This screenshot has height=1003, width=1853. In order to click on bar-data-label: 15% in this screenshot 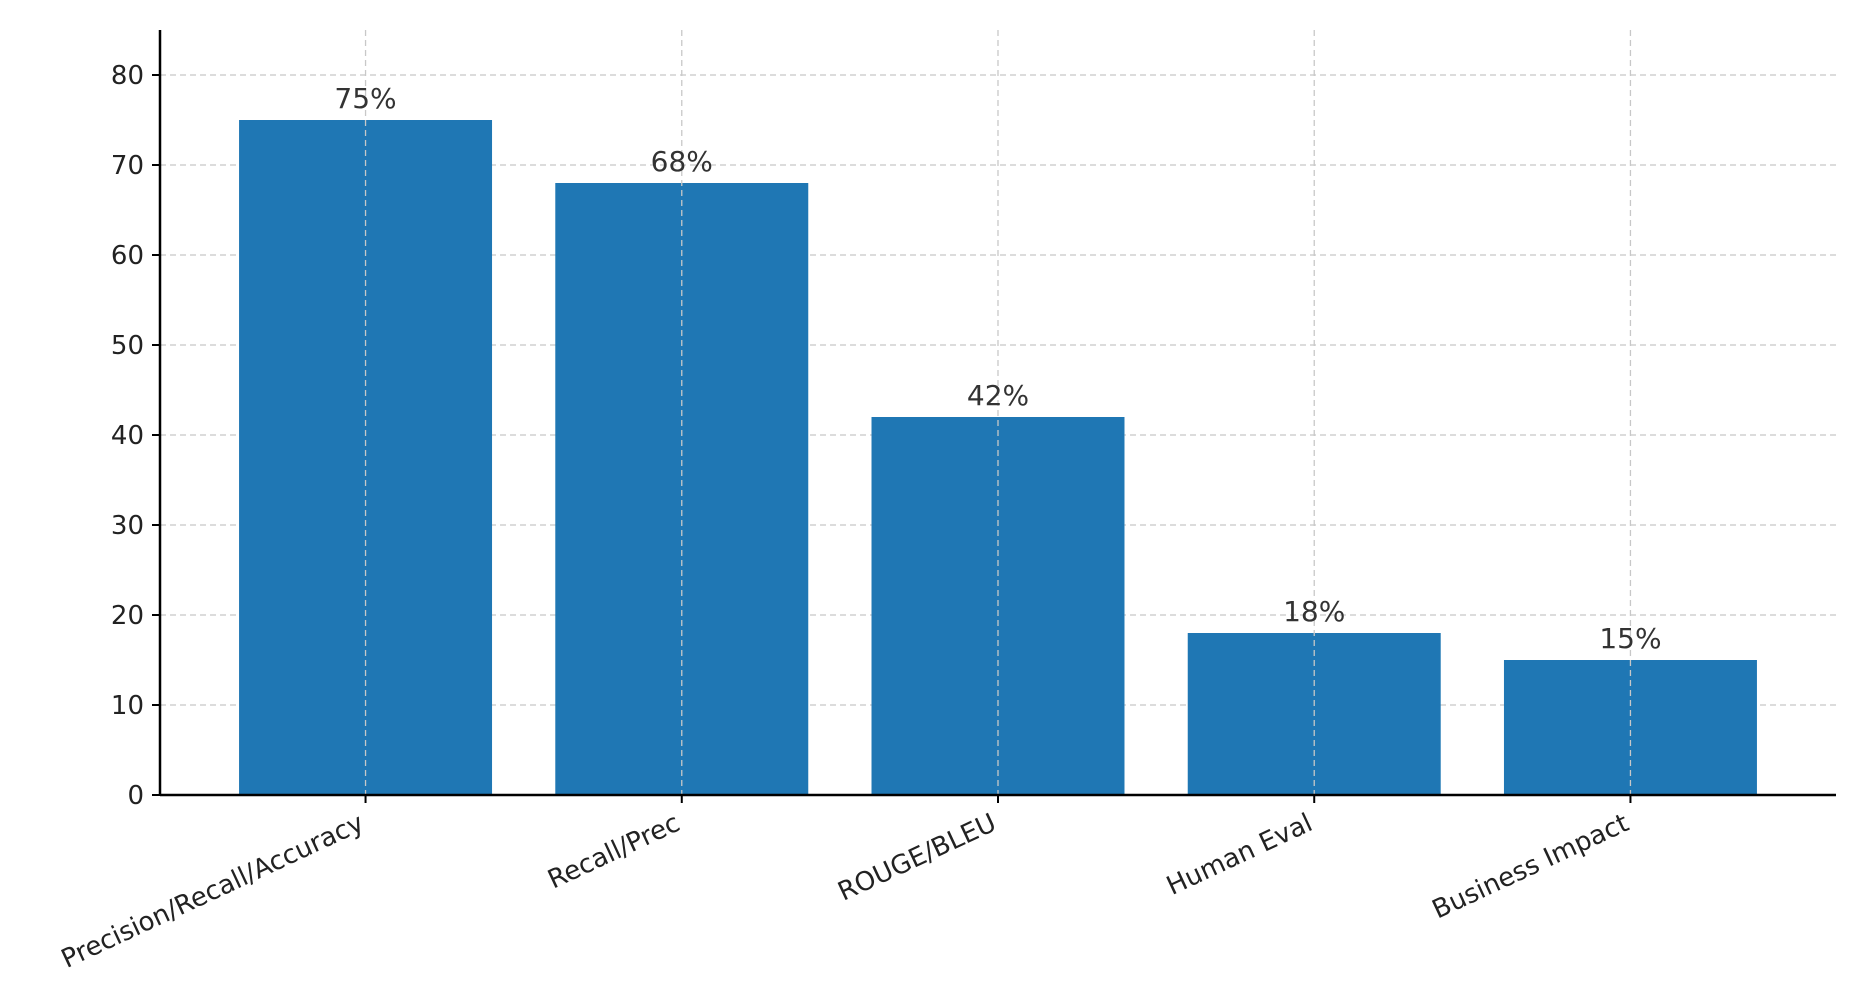, I will do `click(1630, 638)`.